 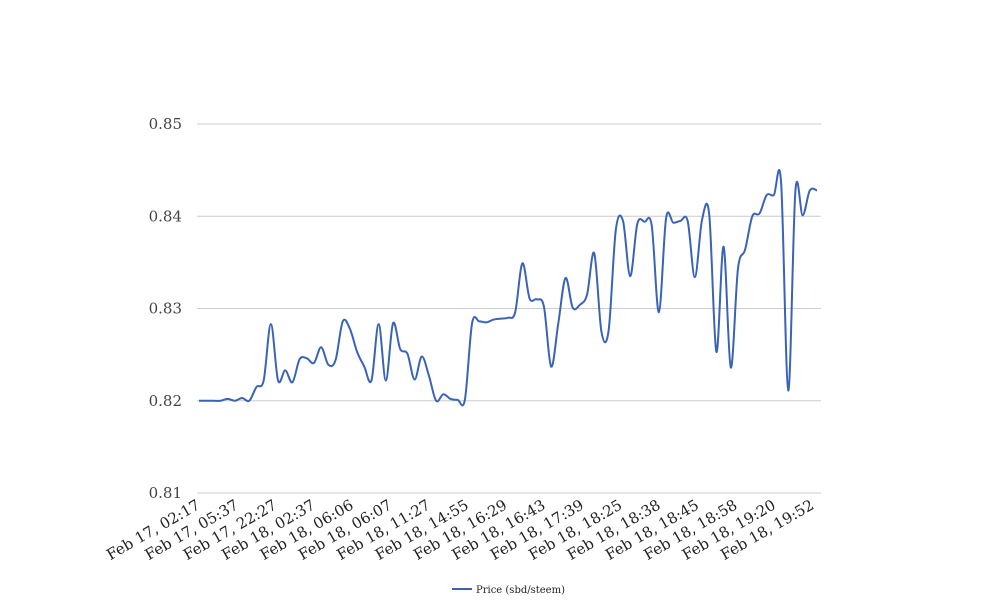 I want to click on y-tick-label: 0.83, so click(x=165, y=309).